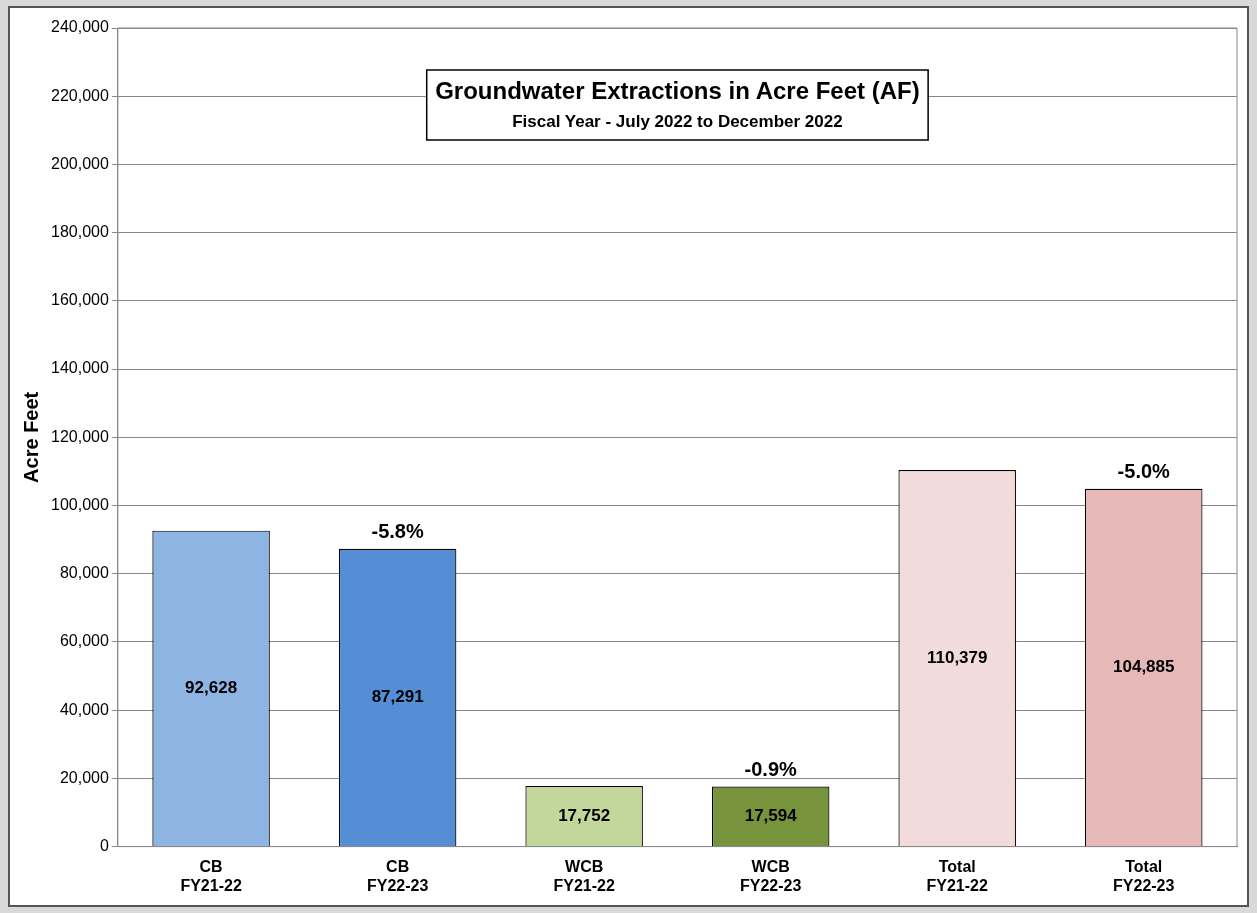 The image size is (1257, 913). I want to click on data-label: 87,291, so click(397, 697).